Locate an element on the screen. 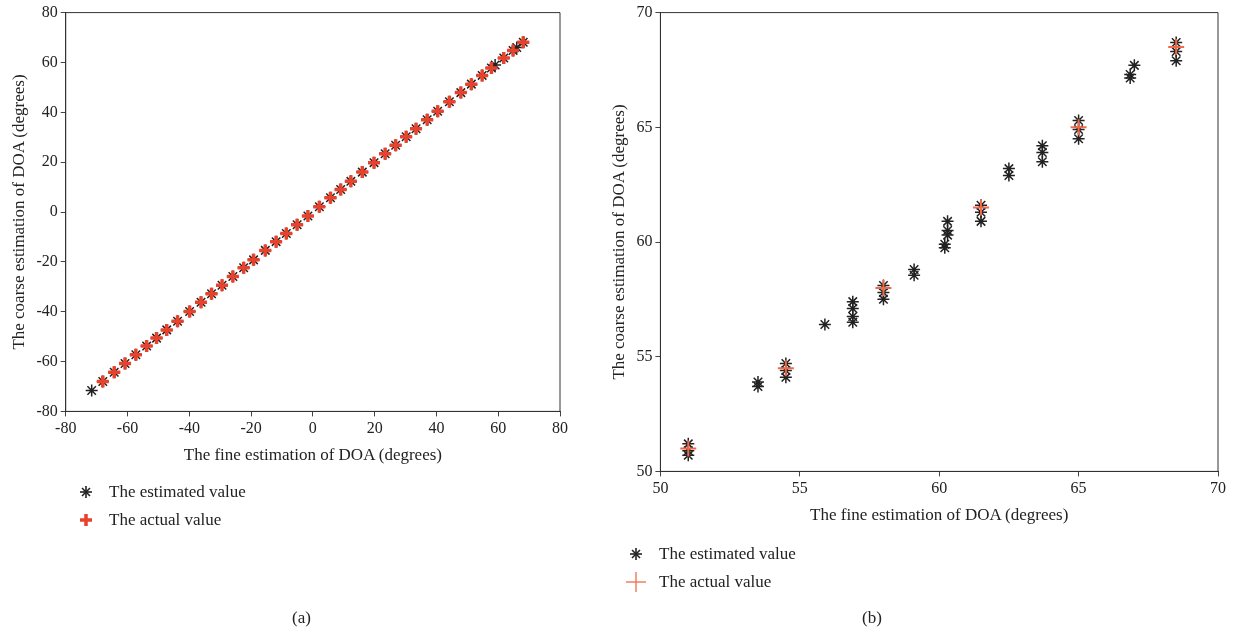 This screenshot has height=640, width=1233. text: (b) is located at coordinates (872, 618).